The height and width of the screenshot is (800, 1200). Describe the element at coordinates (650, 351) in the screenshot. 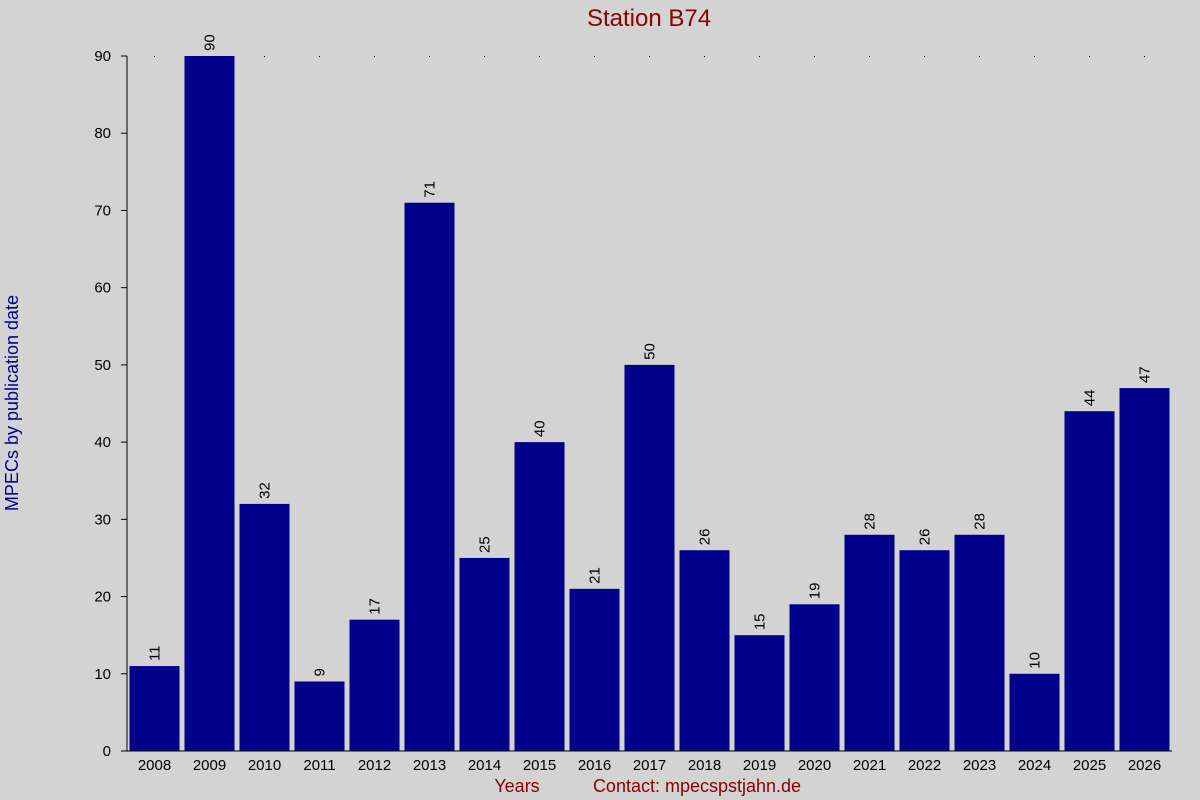

I see `data-label-2017: 50` at that location.